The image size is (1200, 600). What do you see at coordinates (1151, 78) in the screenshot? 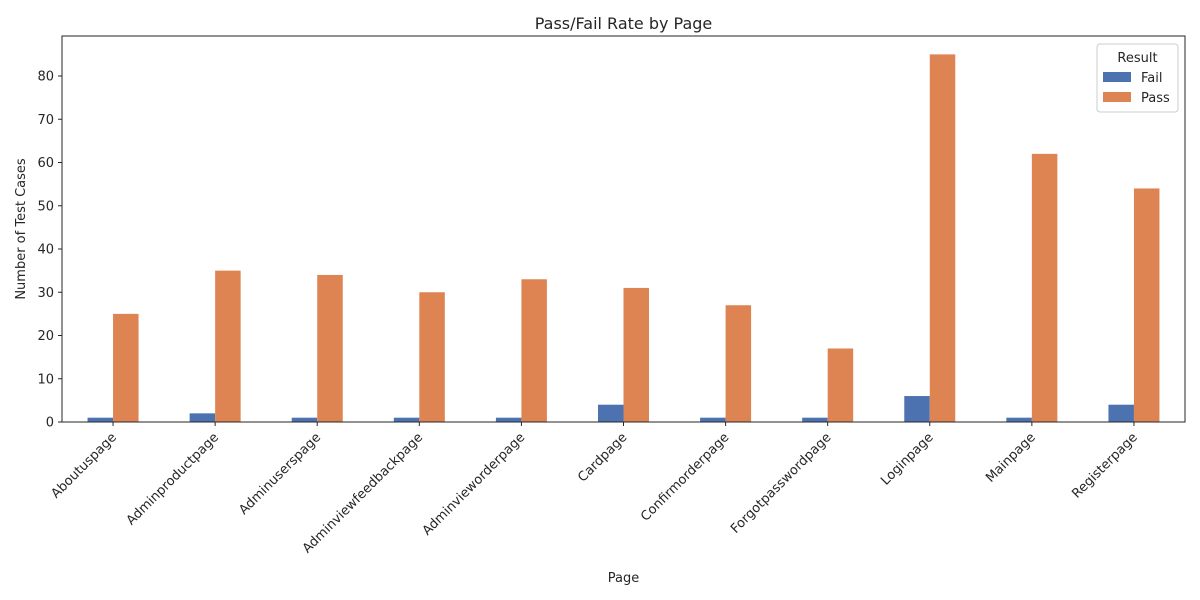
I see `legend-label-fail: Fail` at bounding box center [1151, 78].